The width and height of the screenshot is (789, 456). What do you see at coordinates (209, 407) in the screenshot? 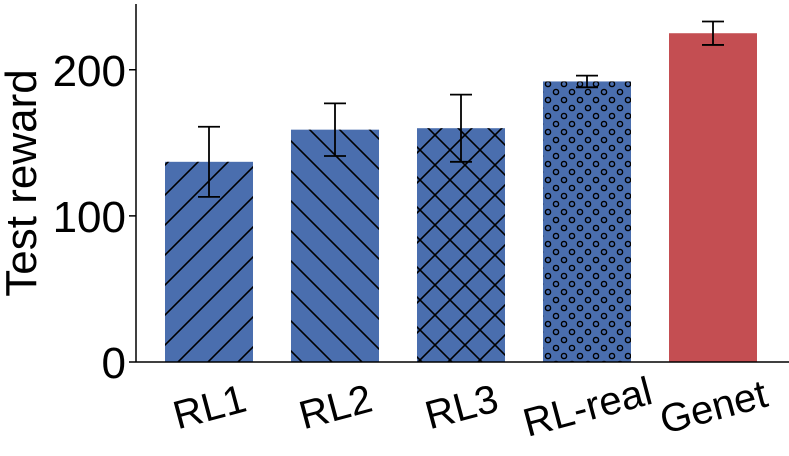
I see `x-tick-label-rl1: RL1` at bounding box center [209, 407].